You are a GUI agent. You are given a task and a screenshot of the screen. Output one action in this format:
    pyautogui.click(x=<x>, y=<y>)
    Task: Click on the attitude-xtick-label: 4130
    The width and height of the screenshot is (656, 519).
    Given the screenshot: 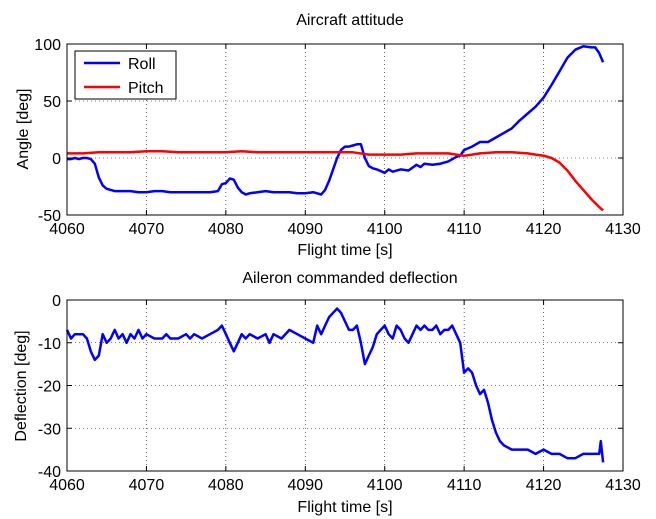 What is the action you would take?
    pyautogui.click(x=623, y=229)
    